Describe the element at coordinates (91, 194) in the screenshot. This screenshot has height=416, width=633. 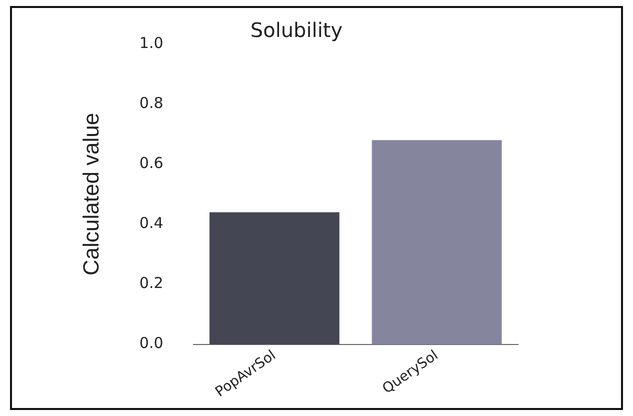
I see `y-axis-title: Calculated value` at that location.